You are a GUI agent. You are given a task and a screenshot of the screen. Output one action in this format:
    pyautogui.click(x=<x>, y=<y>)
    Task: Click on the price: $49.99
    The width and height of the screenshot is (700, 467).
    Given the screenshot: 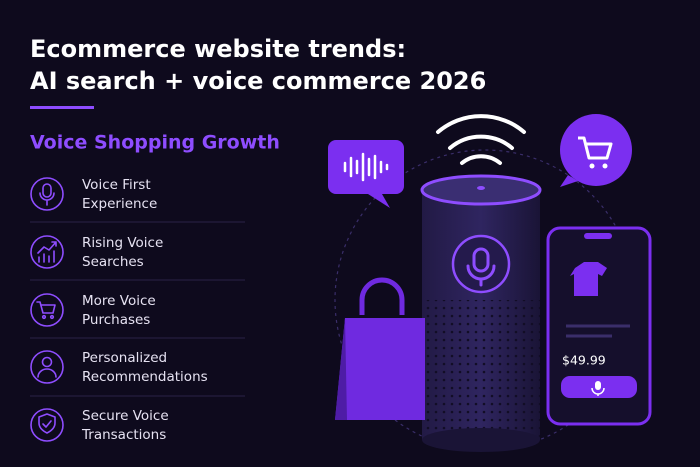 What is the action you would take?
    pyautogui.click(x=584, y=360)
    